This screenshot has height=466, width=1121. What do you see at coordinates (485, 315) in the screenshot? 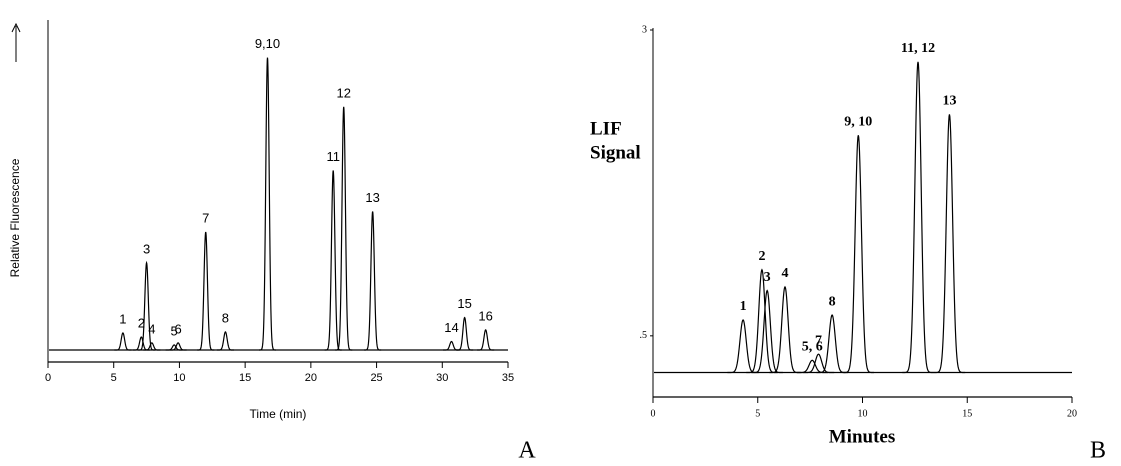
I see `peak-label: 16` at bounding box center [485, 315].